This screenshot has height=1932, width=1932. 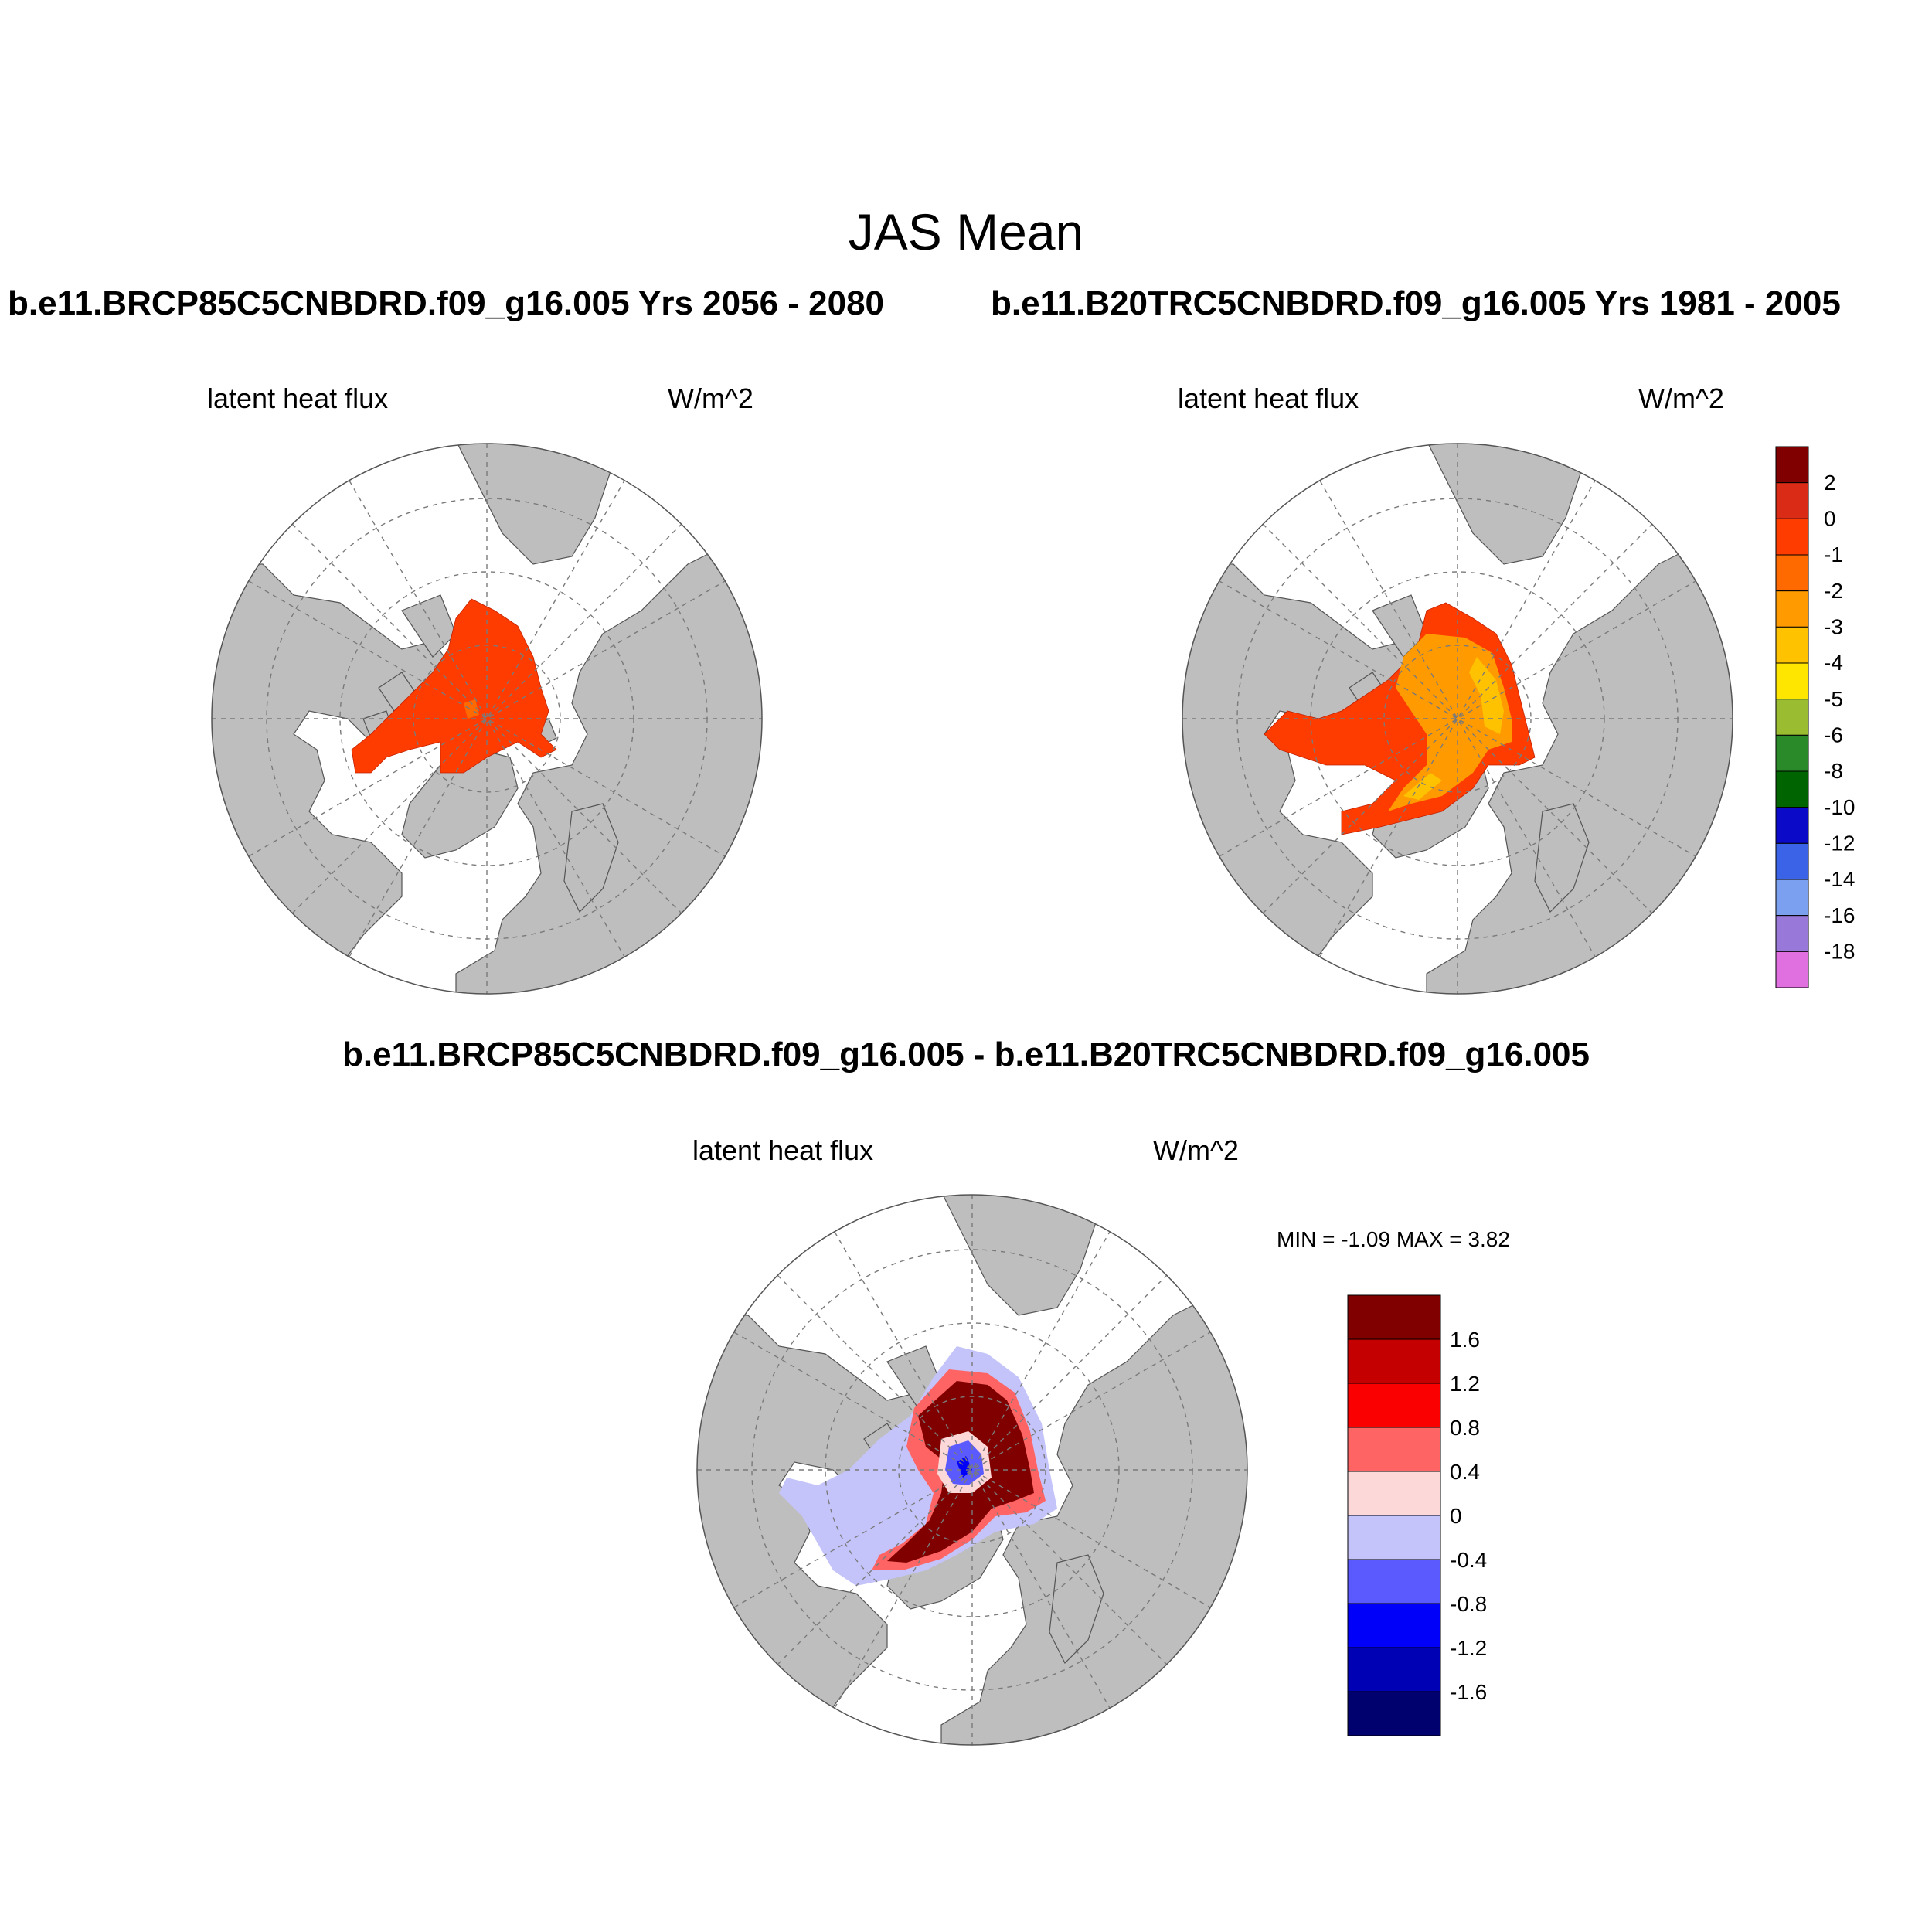 I want to click on polar-map-difference, so click(x=972, y=1470).